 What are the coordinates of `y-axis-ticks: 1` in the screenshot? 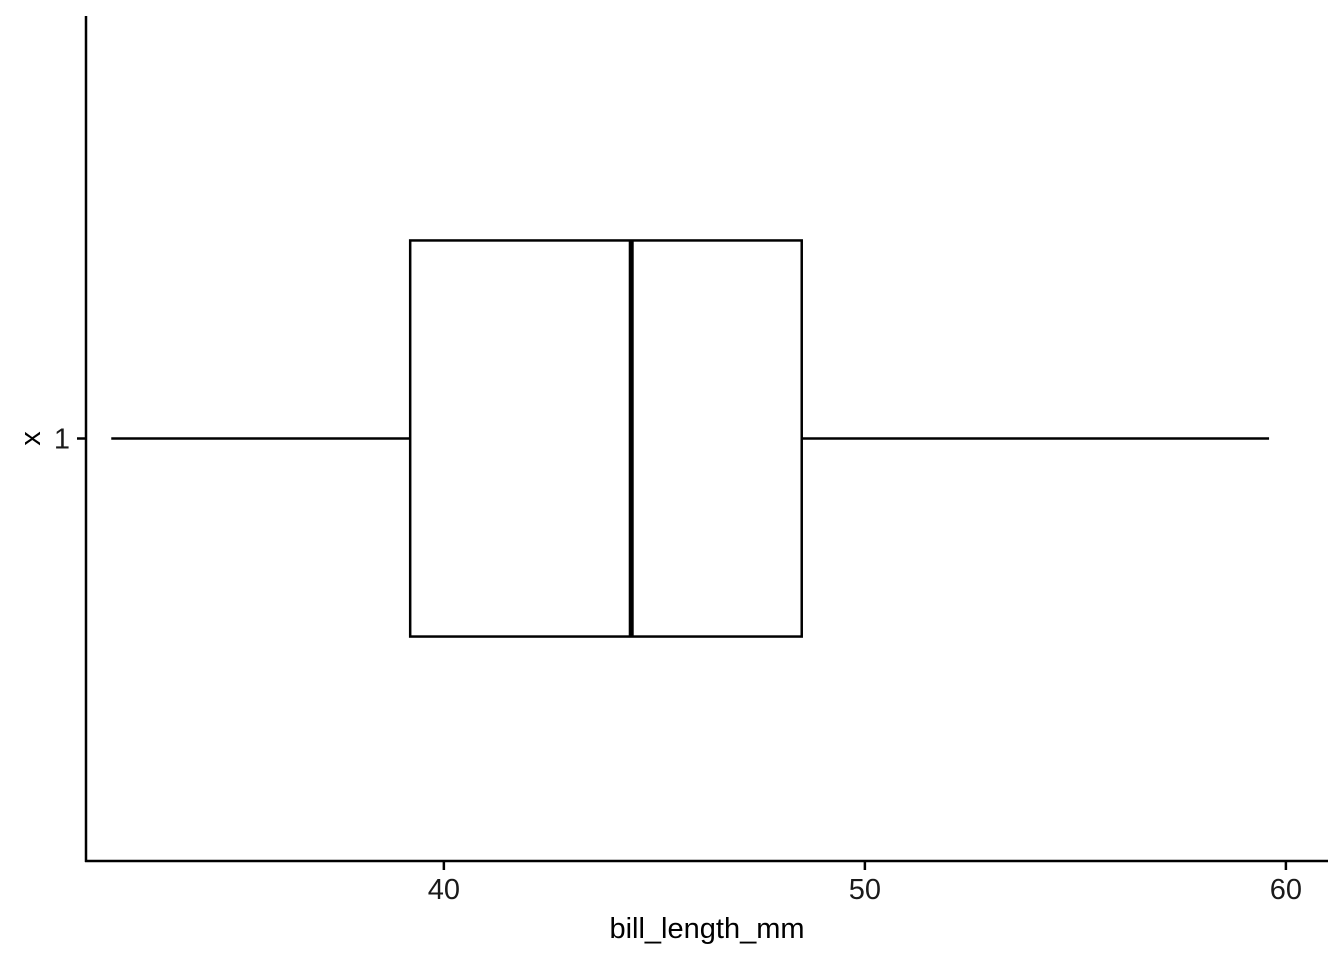 It's located at (70, 440).